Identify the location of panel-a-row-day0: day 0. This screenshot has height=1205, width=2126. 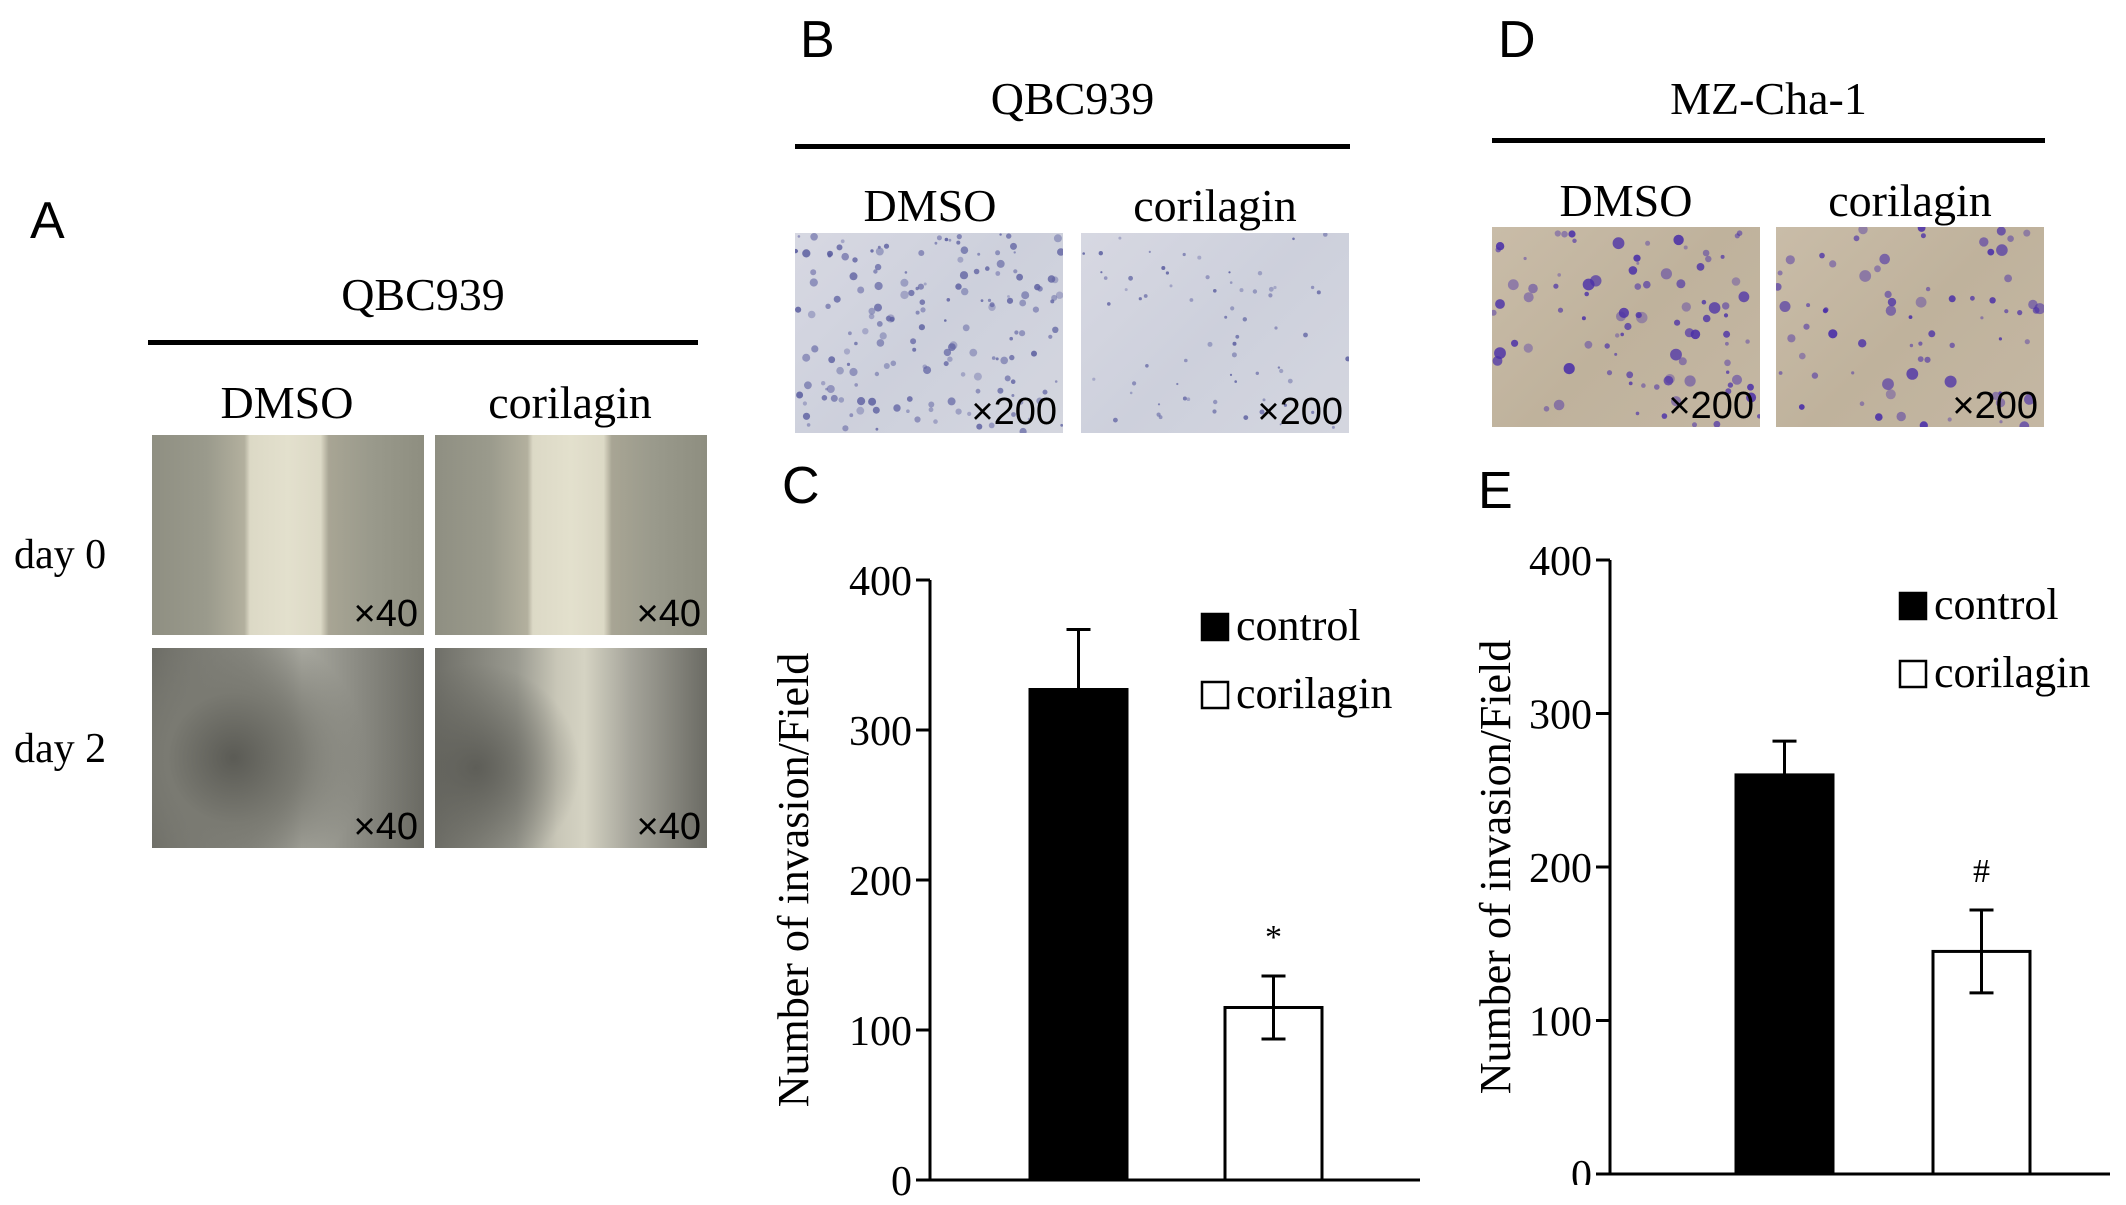
(60, 555).